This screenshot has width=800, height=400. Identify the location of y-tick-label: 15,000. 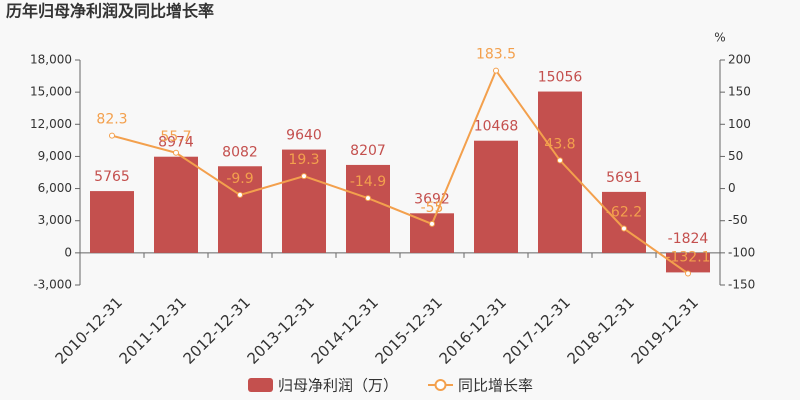
(51, 92).